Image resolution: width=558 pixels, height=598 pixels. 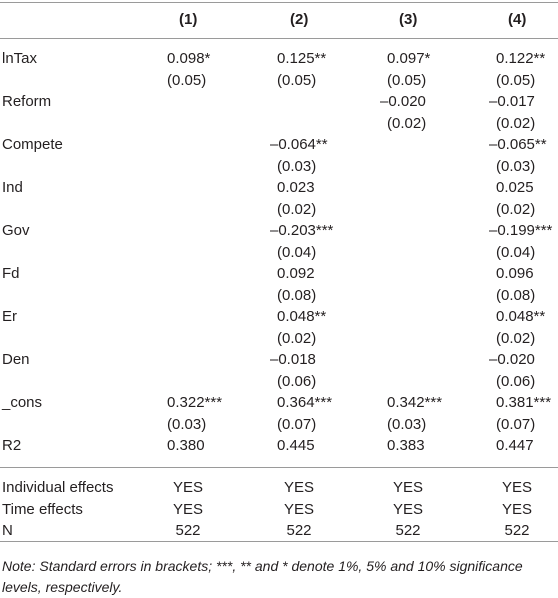 What do you see at coordinates (512, 101) in the screenshot?
I see `cell: –0.017` at bounding box center [512, 101].